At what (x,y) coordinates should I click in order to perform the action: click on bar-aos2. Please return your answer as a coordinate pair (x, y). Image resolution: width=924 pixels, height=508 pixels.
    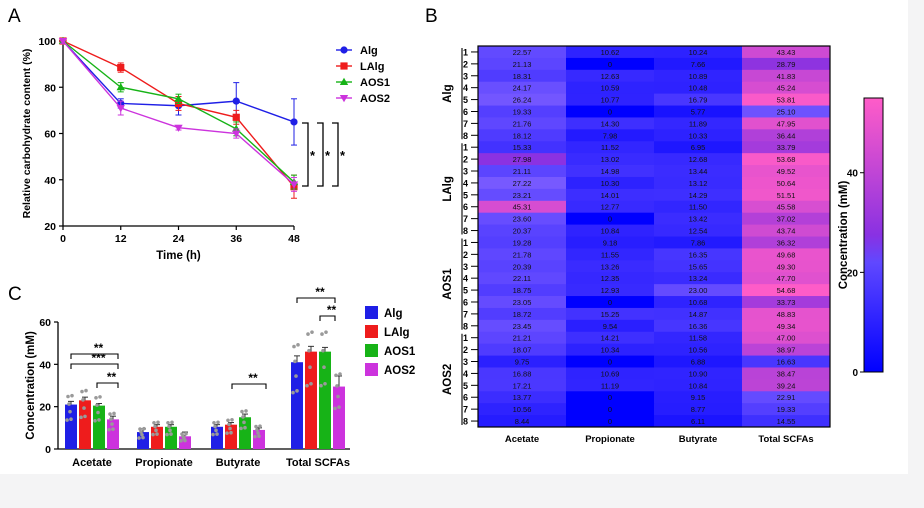
    Looking at the image, I should click on (113, 434).